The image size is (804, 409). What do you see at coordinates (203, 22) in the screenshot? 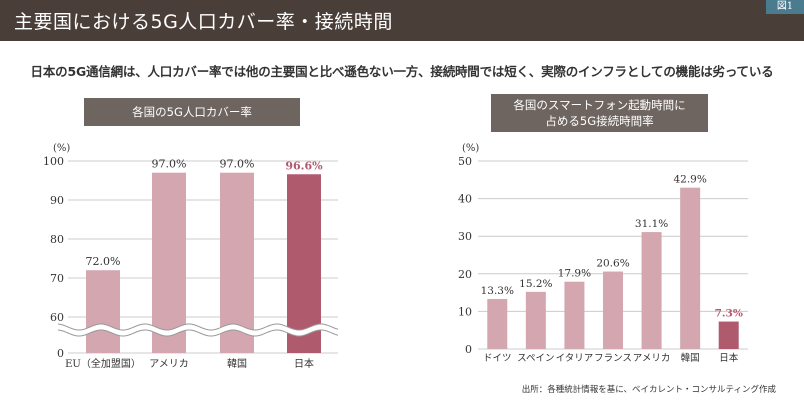
I see `page-title: 主要国における5G人口カバー率・接続時間` at bounding box center [203, 22].